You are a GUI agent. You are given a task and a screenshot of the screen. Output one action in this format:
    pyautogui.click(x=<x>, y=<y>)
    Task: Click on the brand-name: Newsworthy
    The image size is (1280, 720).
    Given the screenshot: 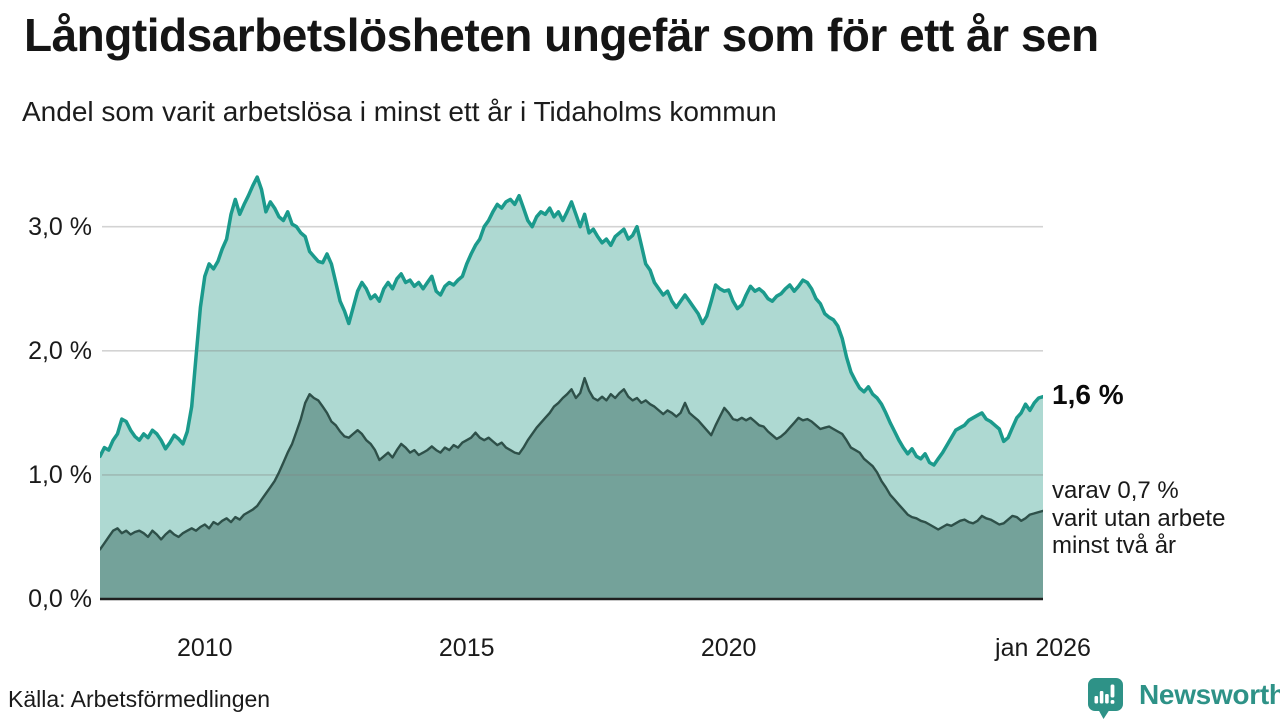 What is the action you would take?
    pyautogui.click(x=1209, y=694)
    